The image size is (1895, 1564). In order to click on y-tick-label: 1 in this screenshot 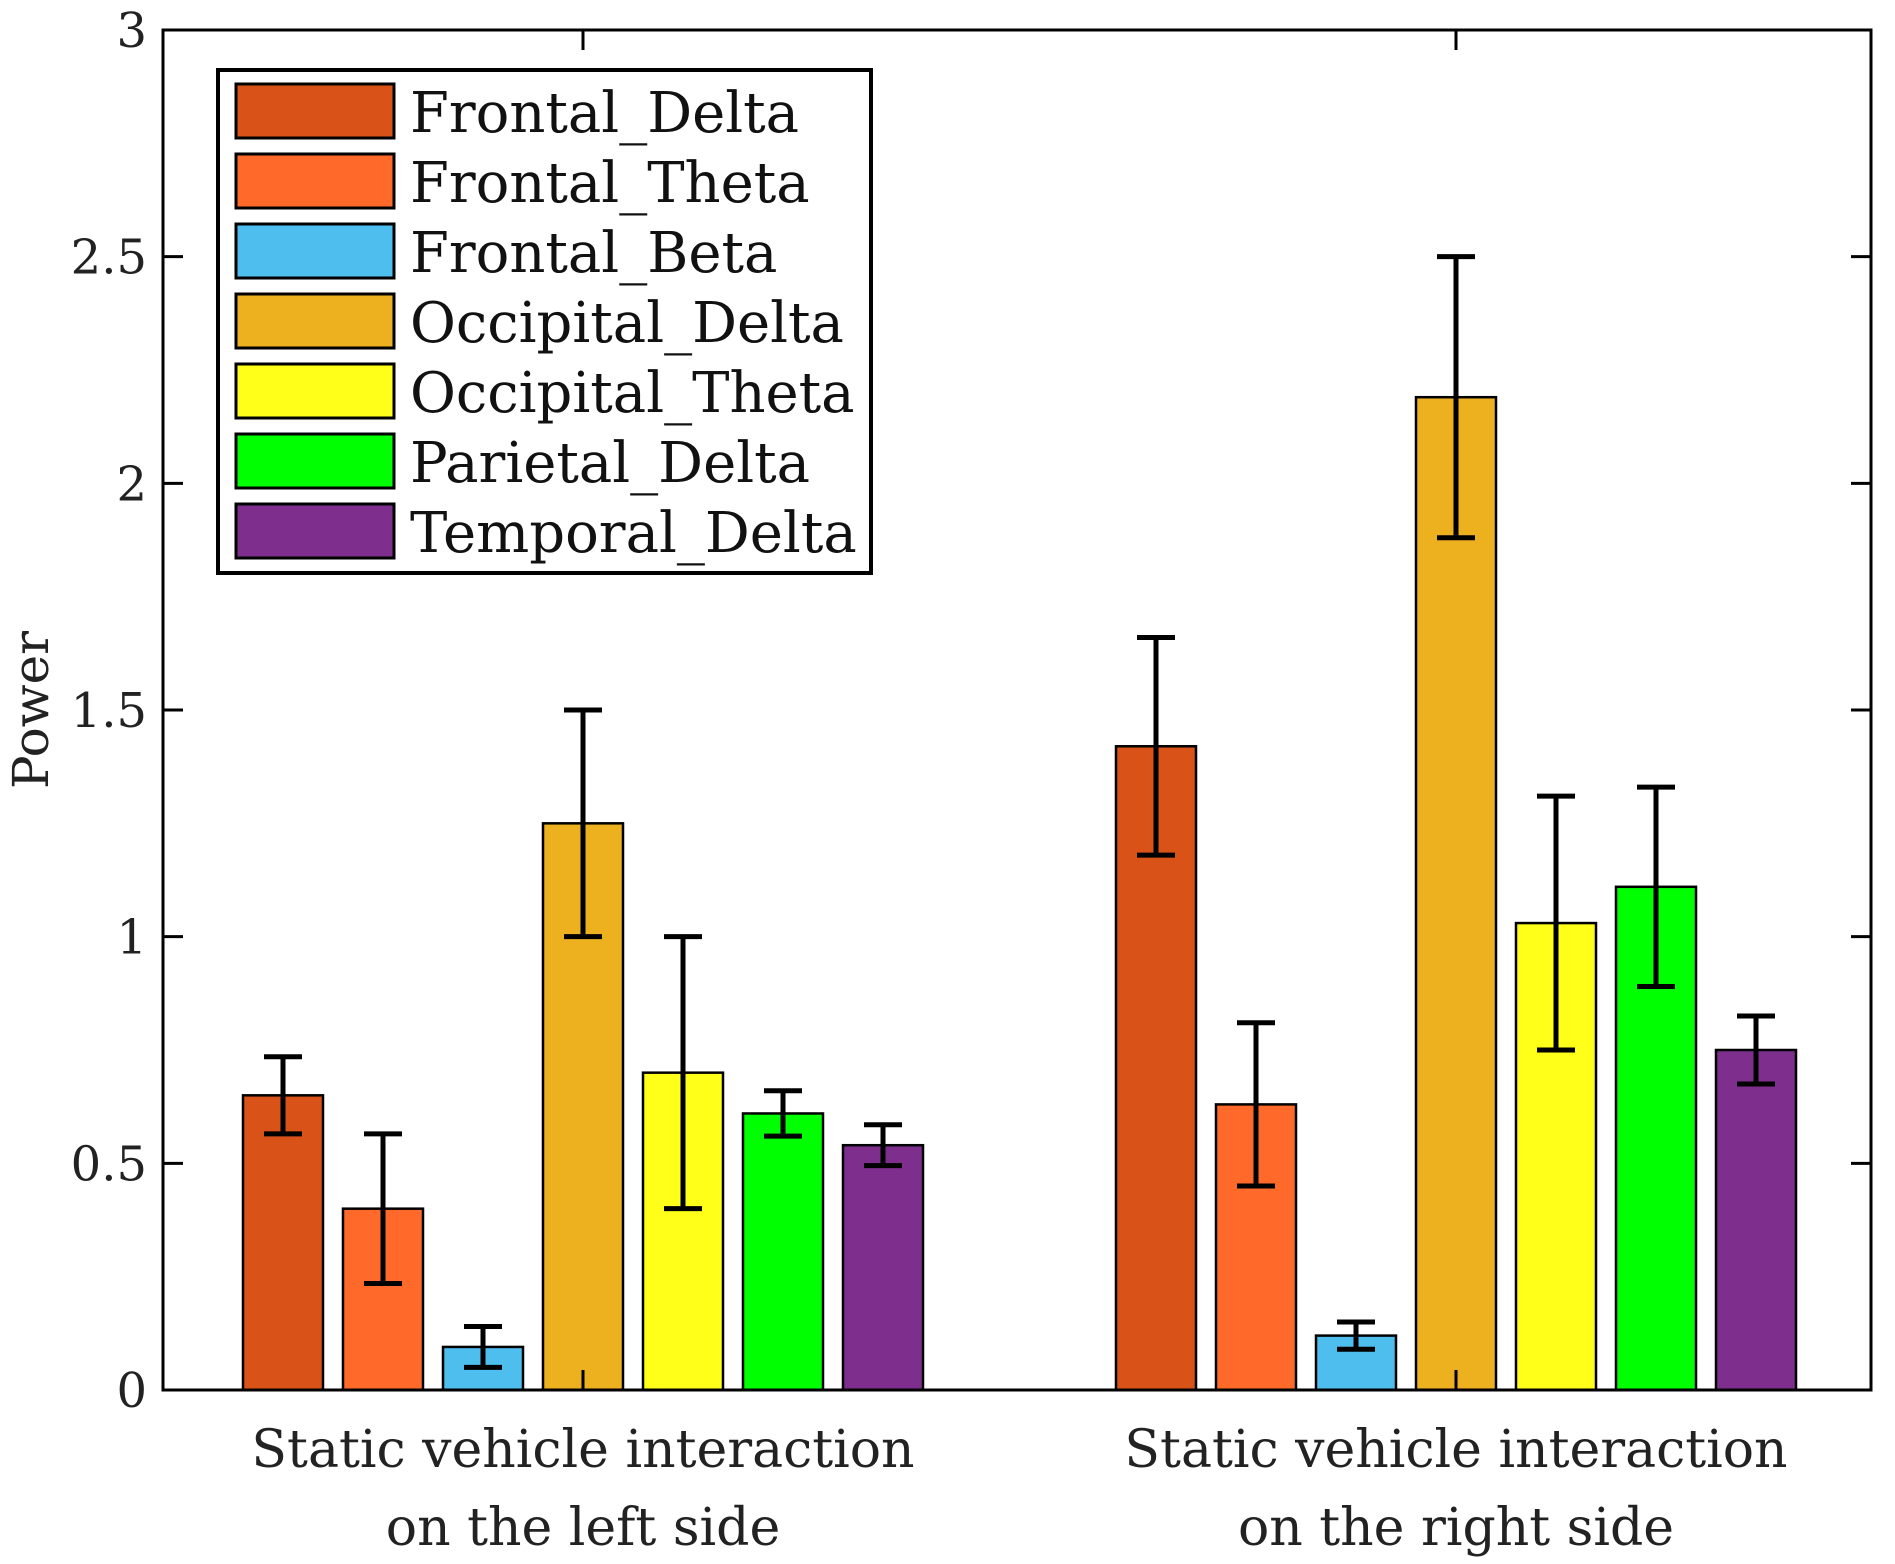, I will do `click(131, 938)`.